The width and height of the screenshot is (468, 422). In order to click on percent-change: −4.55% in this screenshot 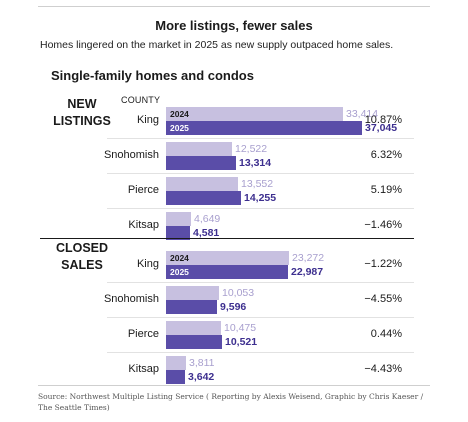, I will do `click(383, 299)`.